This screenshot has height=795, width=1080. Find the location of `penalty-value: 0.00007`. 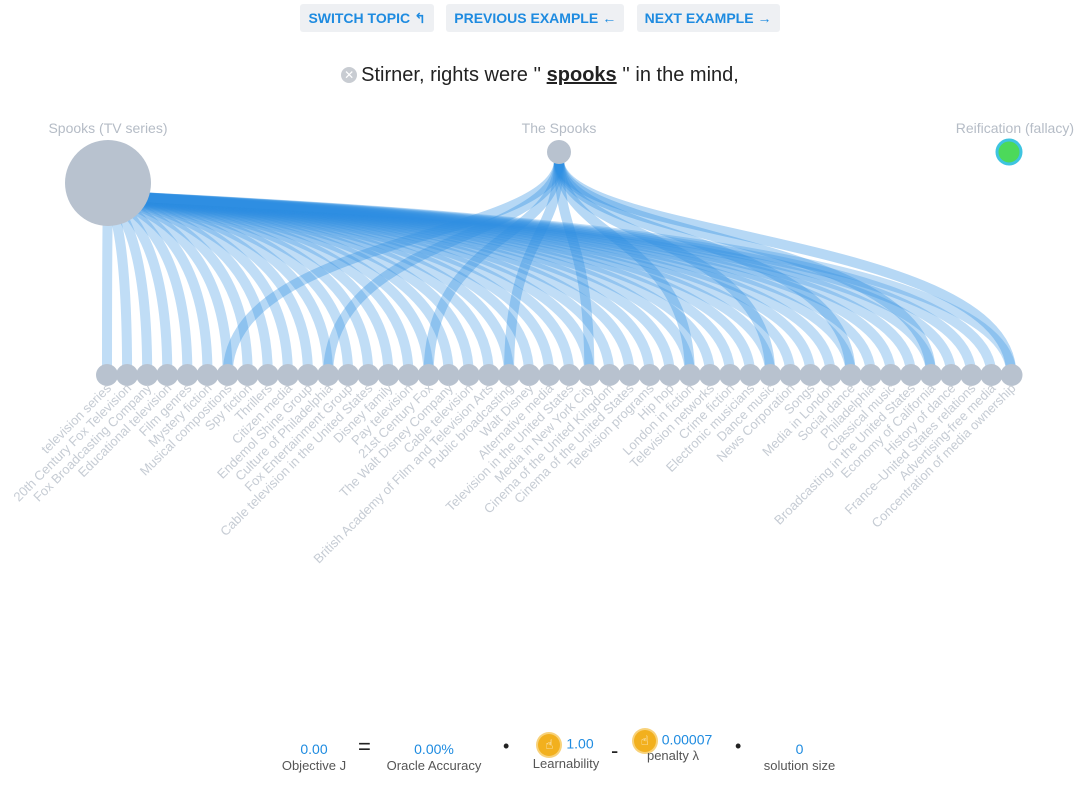

penalty-value: 0.00007 is located at coordinates (687, 739).